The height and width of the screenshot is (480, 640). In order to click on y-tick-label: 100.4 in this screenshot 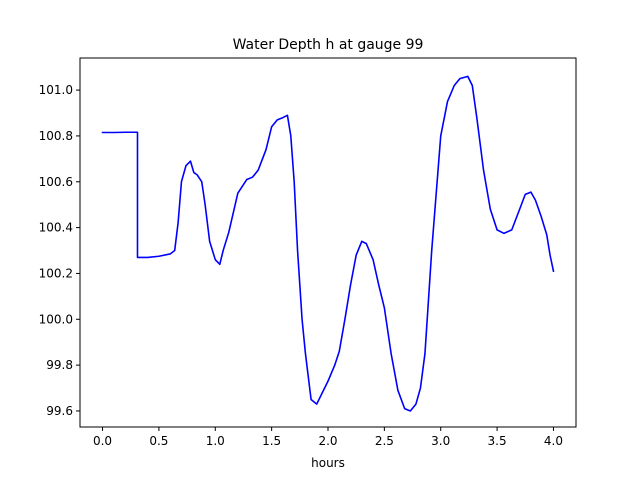, I will do `click(56, 228)`.